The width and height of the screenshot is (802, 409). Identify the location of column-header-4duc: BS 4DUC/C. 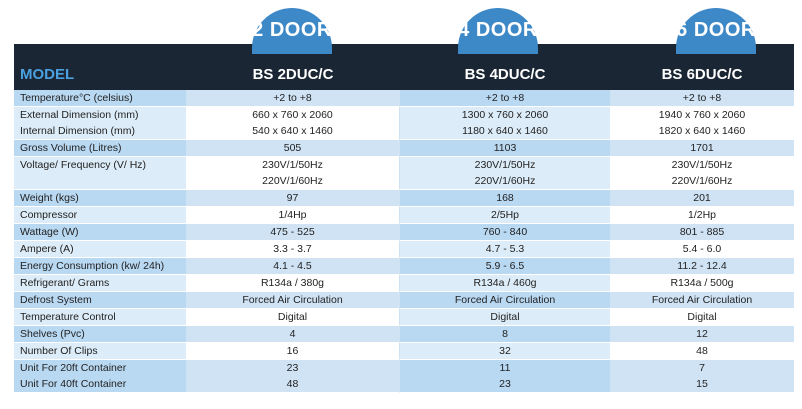
(505, 74).